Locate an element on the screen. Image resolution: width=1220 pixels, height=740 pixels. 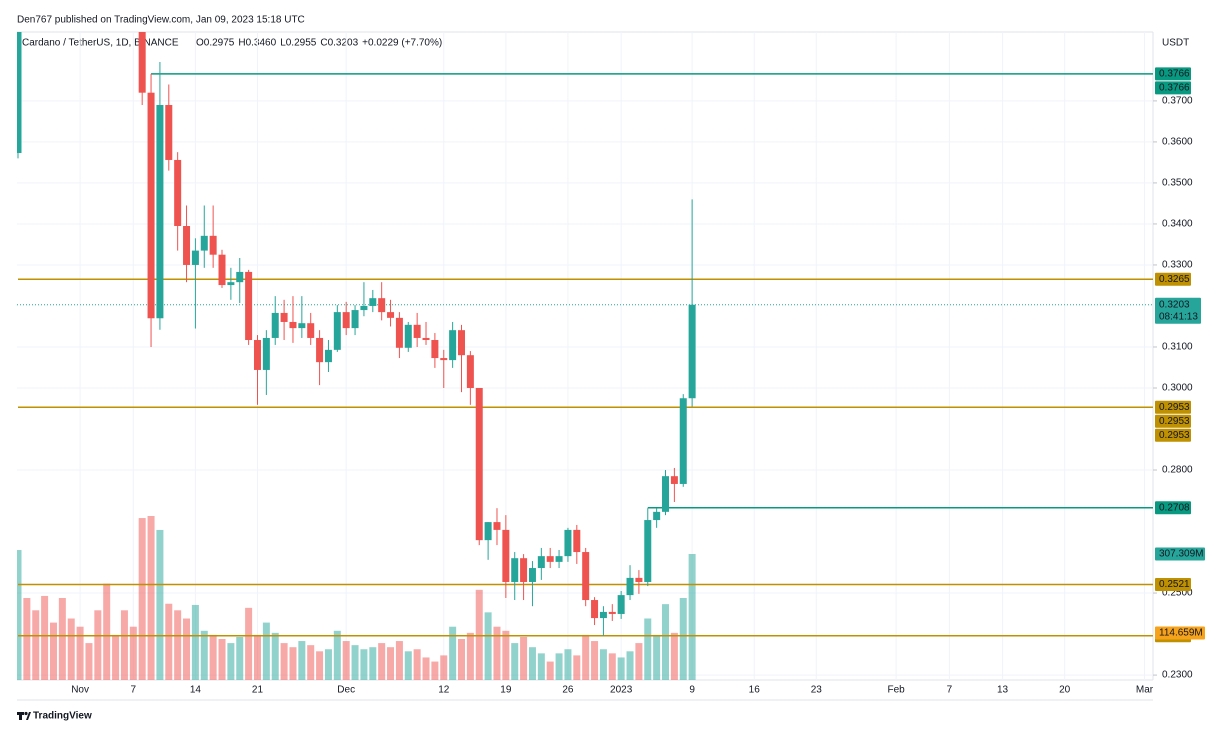
y-tick-label: 0.3300 is located at coordinates (1177, 265).